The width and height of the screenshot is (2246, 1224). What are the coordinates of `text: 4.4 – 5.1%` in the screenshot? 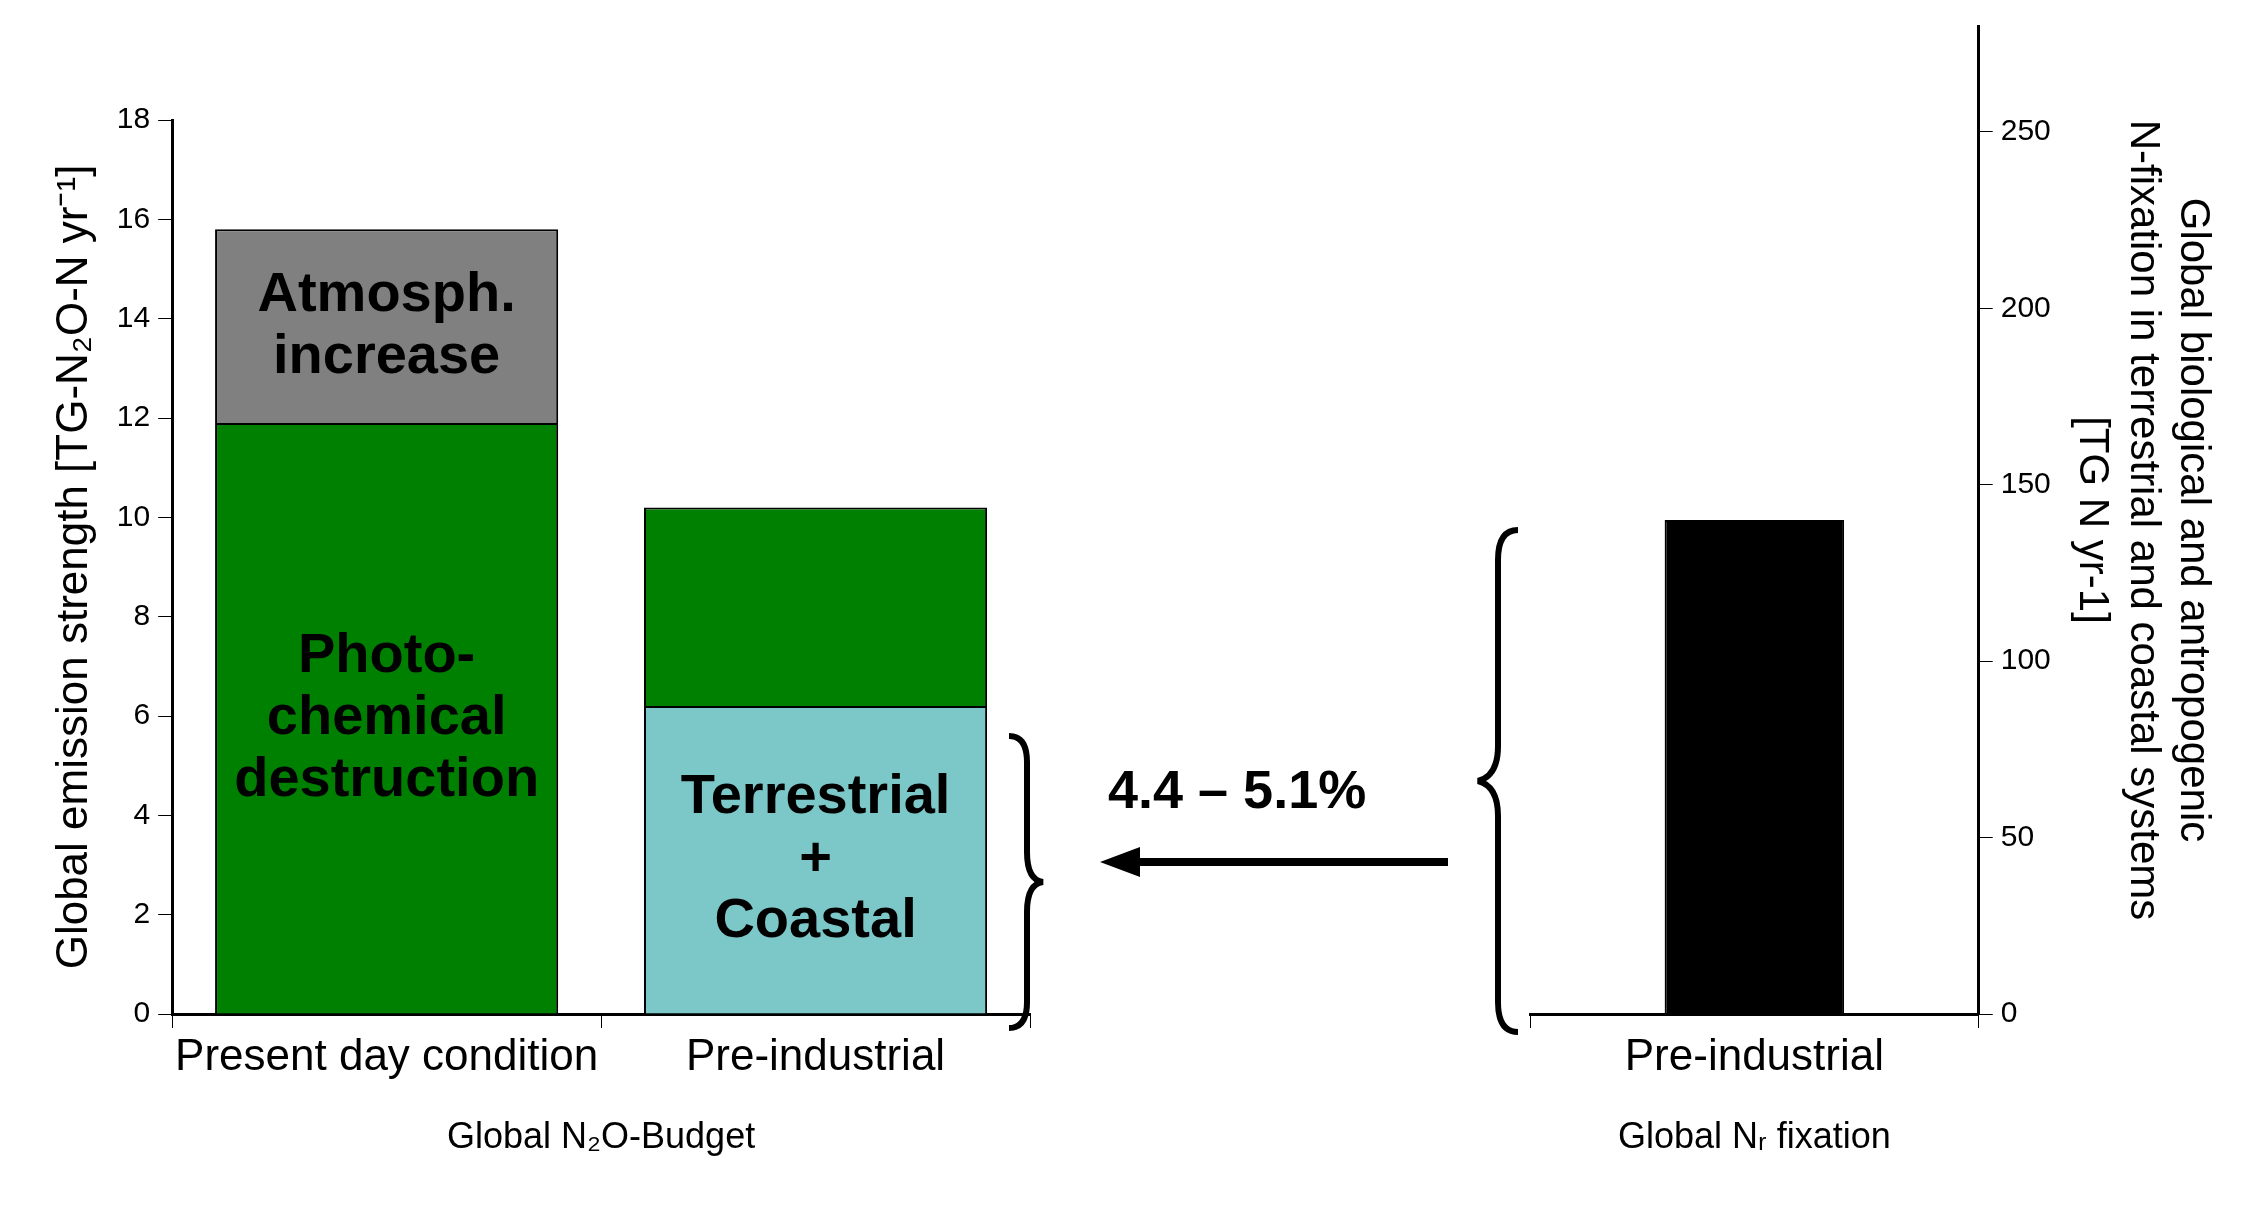 It's located at (1237, 789).